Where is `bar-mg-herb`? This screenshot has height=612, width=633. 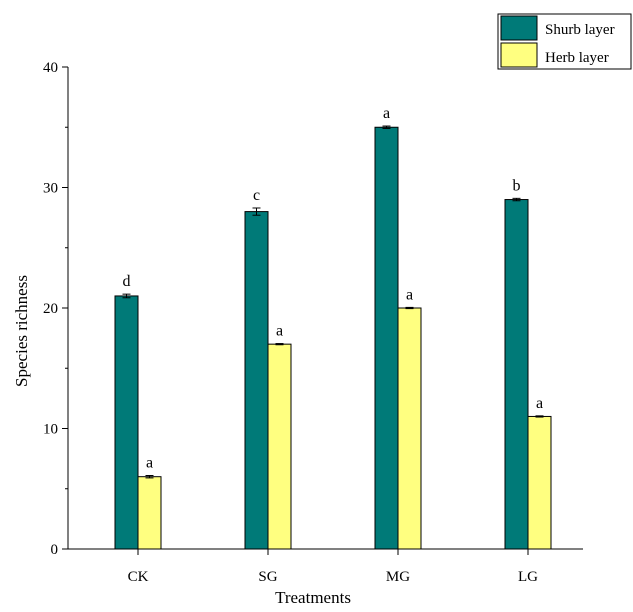 bar-mg-herb is located at coordinates (409, 428).